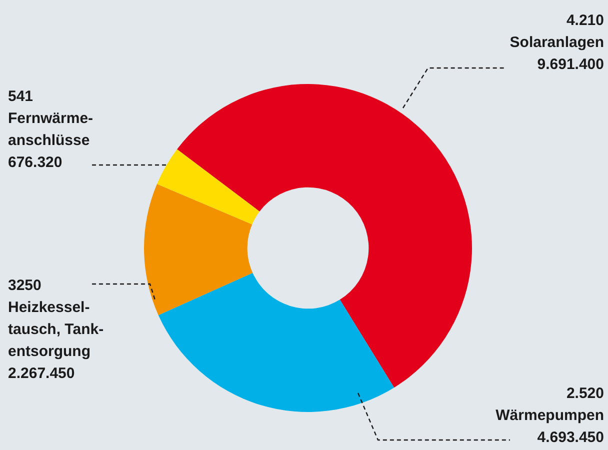 This screenshot has width=608, height=450. Describe the element at coordinates (557, 42) in the screenshot. I see `slice-label: Solaranlagen` at that location.